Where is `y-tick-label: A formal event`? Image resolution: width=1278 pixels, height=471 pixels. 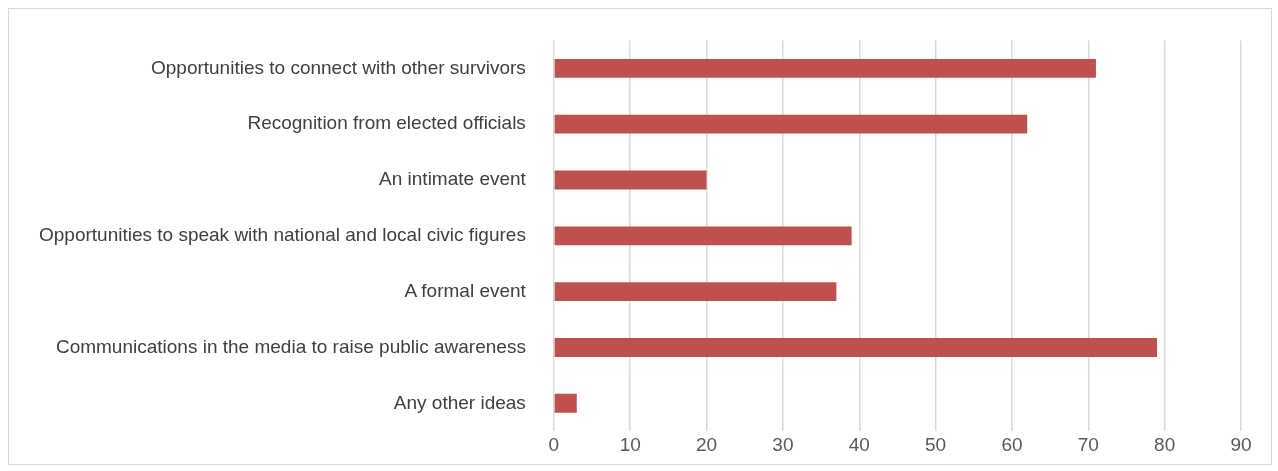 y-tick-label: A formal event is located at coordinates (465, 290).